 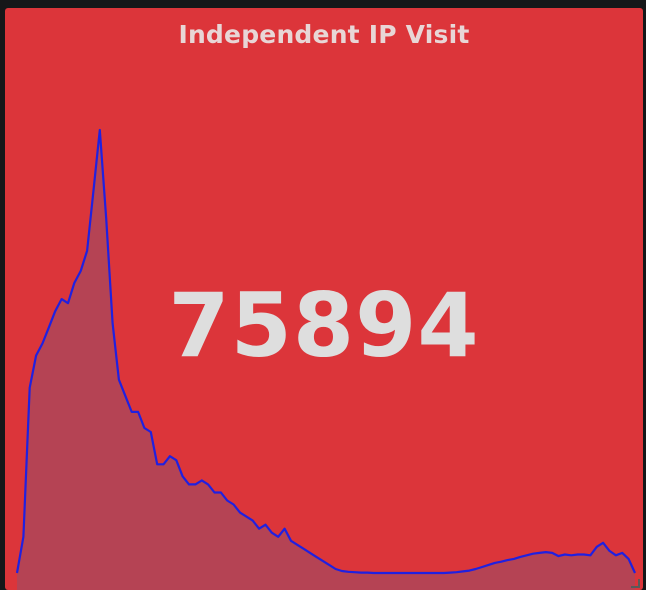 I want to click on resize-handle, so click(x=635, y=583).